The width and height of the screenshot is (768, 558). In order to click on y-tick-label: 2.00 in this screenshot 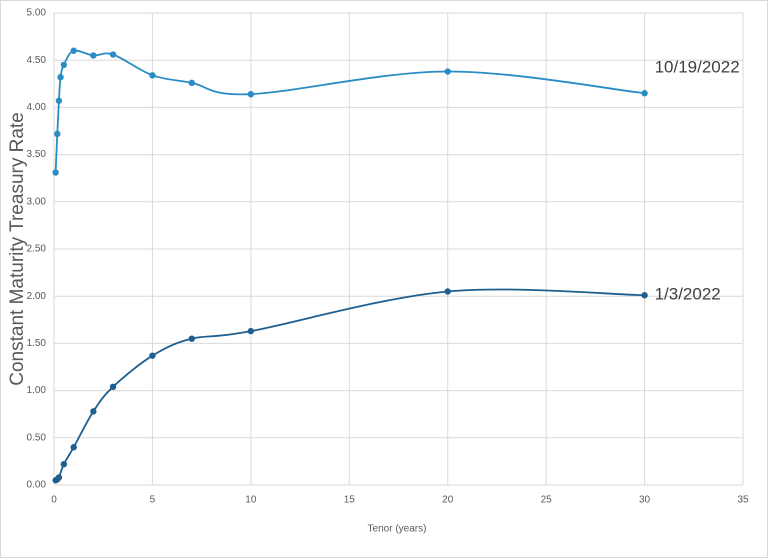, I will do `click(37, 296)`.